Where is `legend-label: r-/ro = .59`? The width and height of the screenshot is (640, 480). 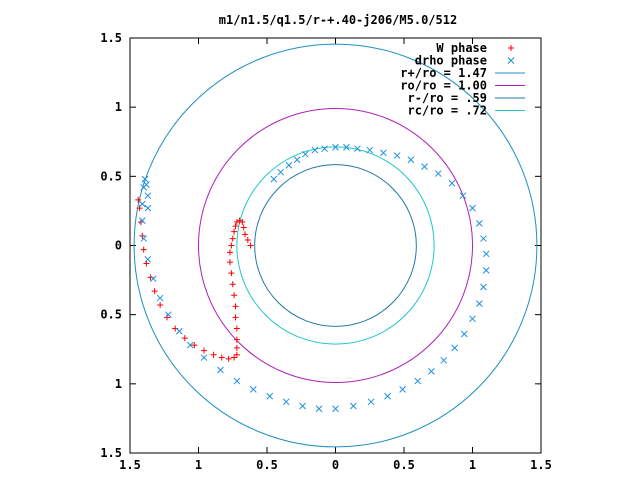 legend-label: r-/ro = .59 is located at coordinates (447, 98).